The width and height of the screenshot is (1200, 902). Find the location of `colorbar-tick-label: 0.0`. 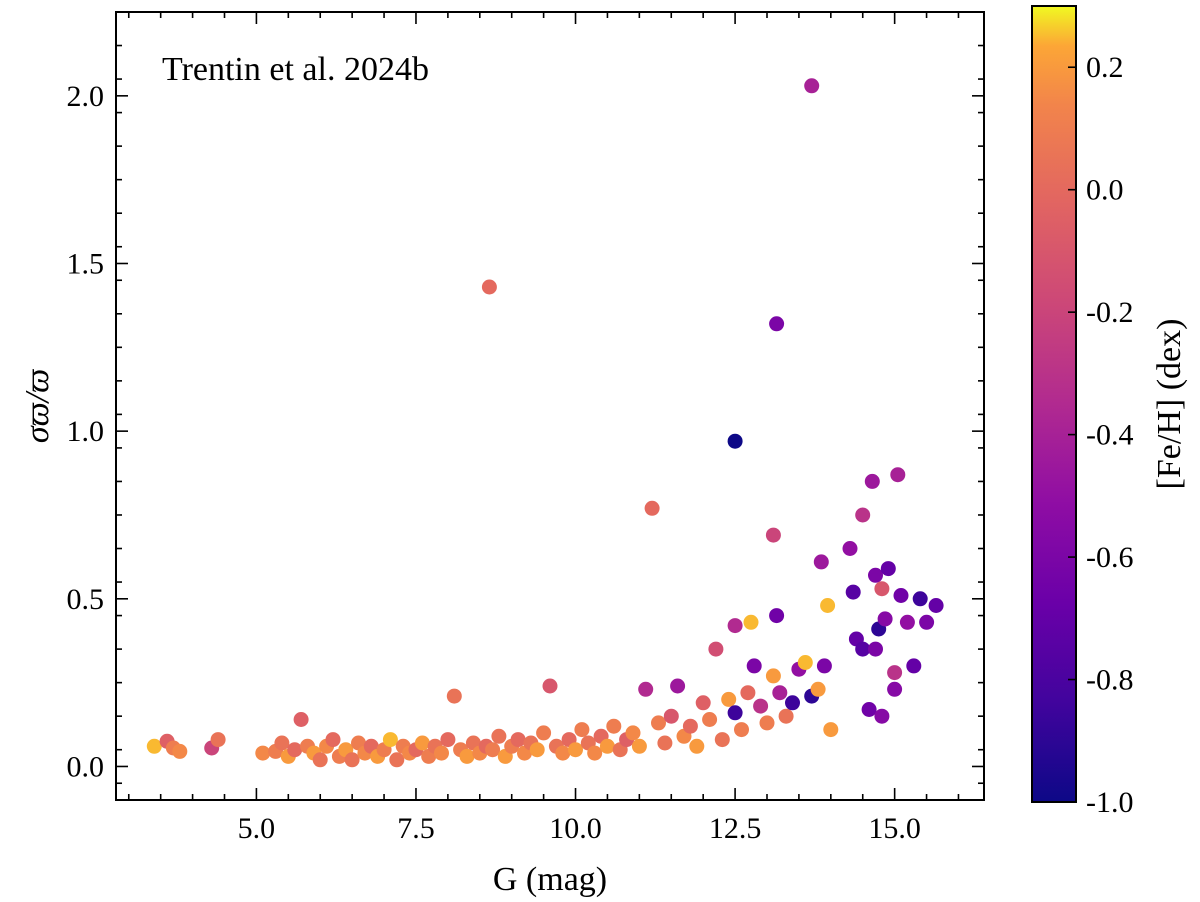

colorbar-tick-label: 0.0 is located at coordinates (1105, 190).